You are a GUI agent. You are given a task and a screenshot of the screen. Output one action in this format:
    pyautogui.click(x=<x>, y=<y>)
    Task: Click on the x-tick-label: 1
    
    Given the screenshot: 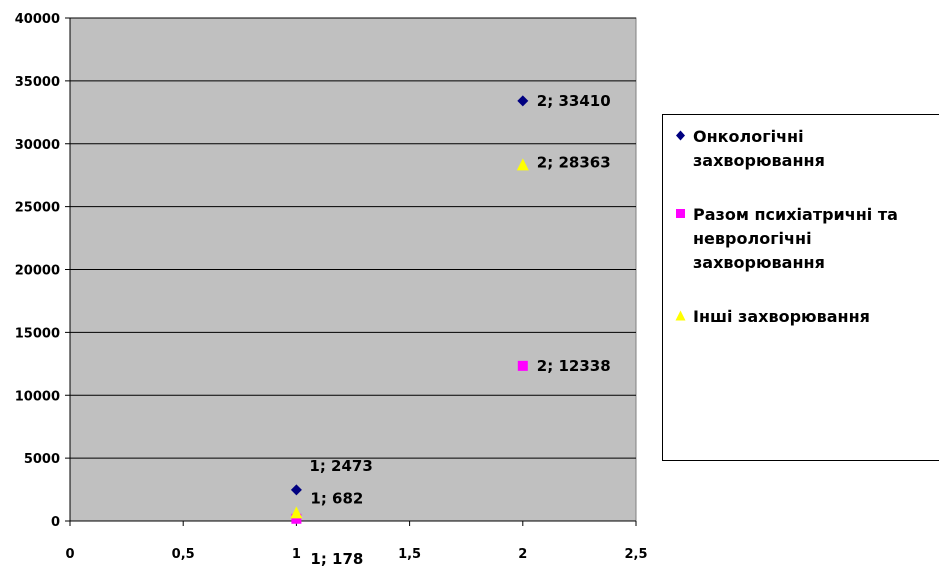 What is the action you would take?
    pyautogui.click(x=296, y=554)
    